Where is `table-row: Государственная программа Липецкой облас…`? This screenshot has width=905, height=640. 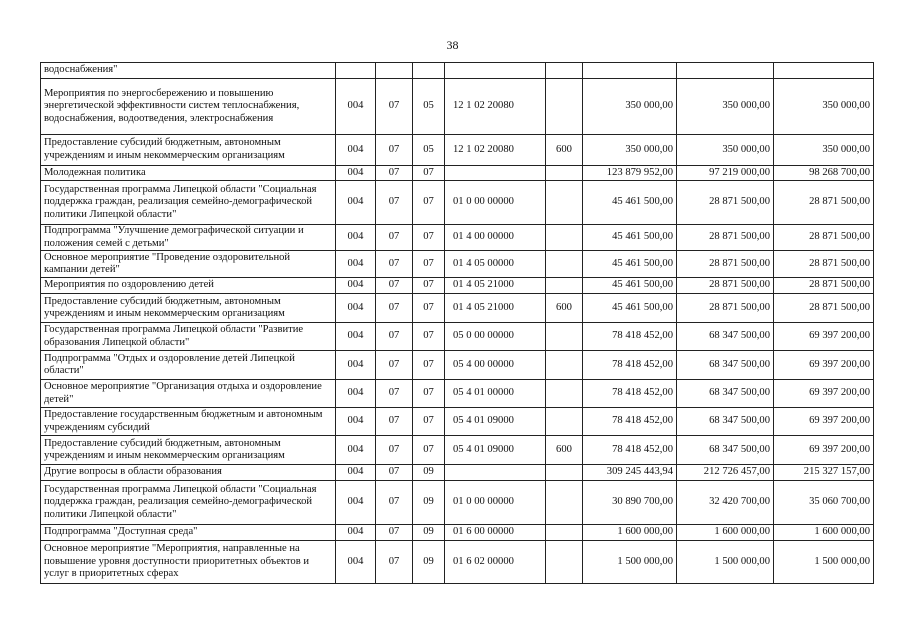
table-row: Государственная программа Липецкой облас… is located at coordinates (457, 337).